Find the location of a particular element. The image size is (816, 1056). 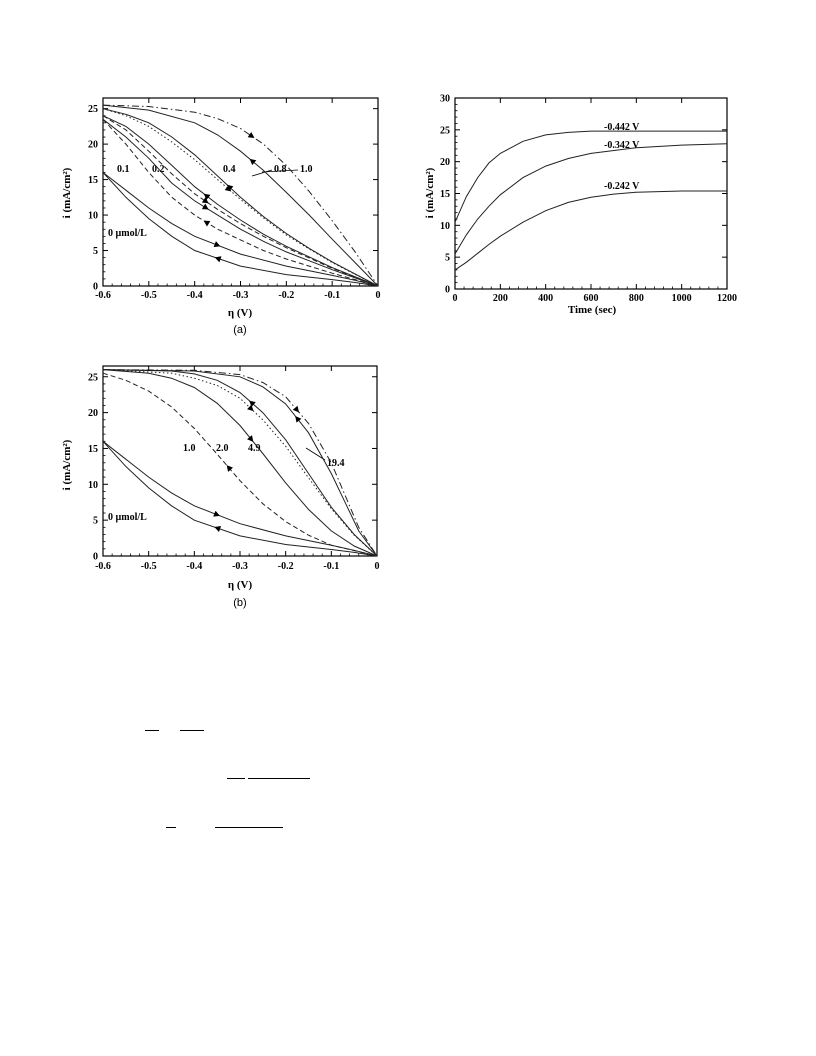

chart-time-y-tick-label: 25 is located at coordinates (445, 130).